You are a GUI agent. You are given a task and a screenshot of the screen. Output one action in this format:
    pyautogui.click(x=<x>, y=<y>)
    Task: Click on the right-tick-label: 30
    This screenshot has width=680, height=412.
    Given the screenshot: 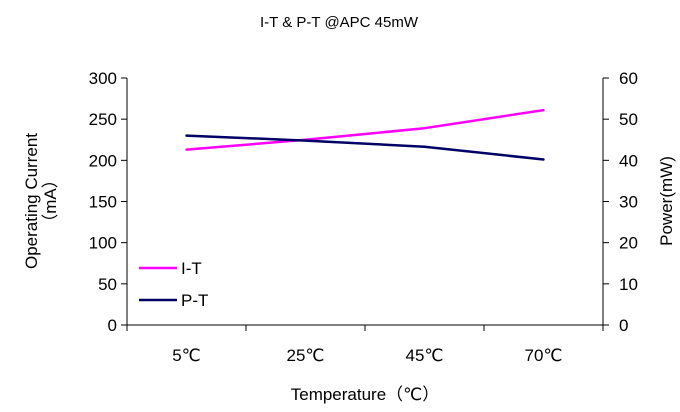 What is the action you would take?
    pyautogui.click(x=628, y=202)
    